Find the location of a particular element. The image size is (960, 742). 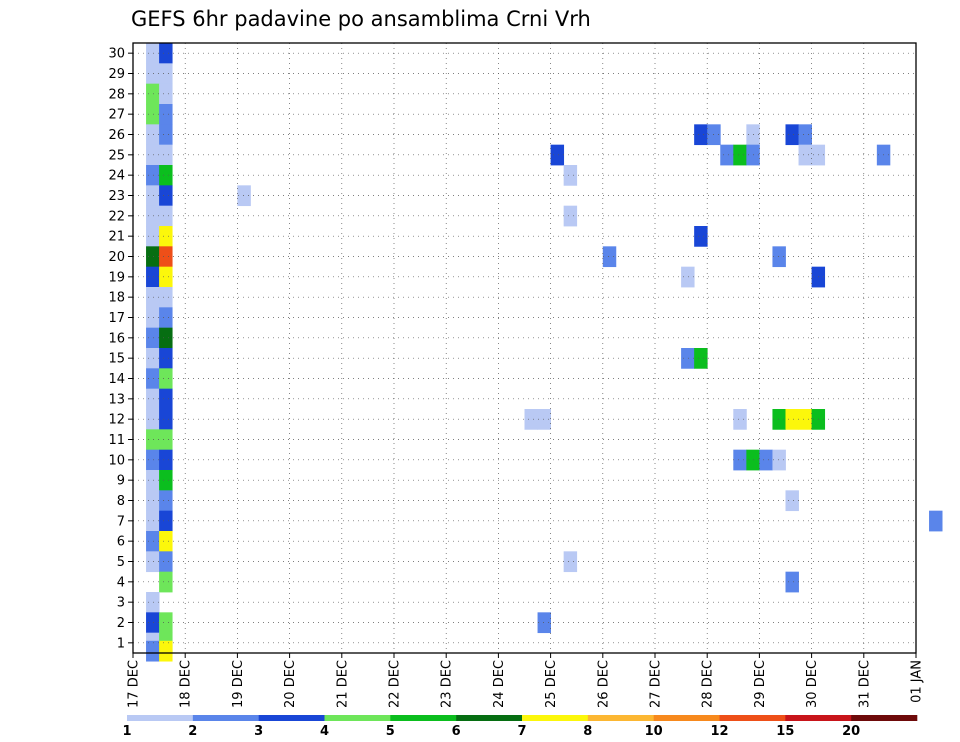

x-tick-label: 30 DEC is located at coordinates (812, 684).